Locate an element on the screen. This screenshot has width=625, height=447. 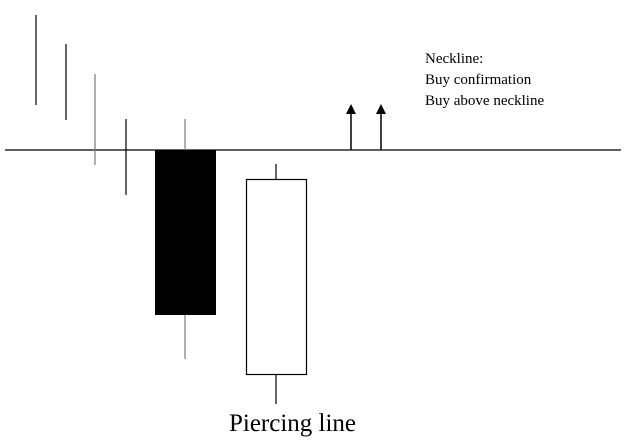
bullish-candle-body is located at coordinates (276, 277).